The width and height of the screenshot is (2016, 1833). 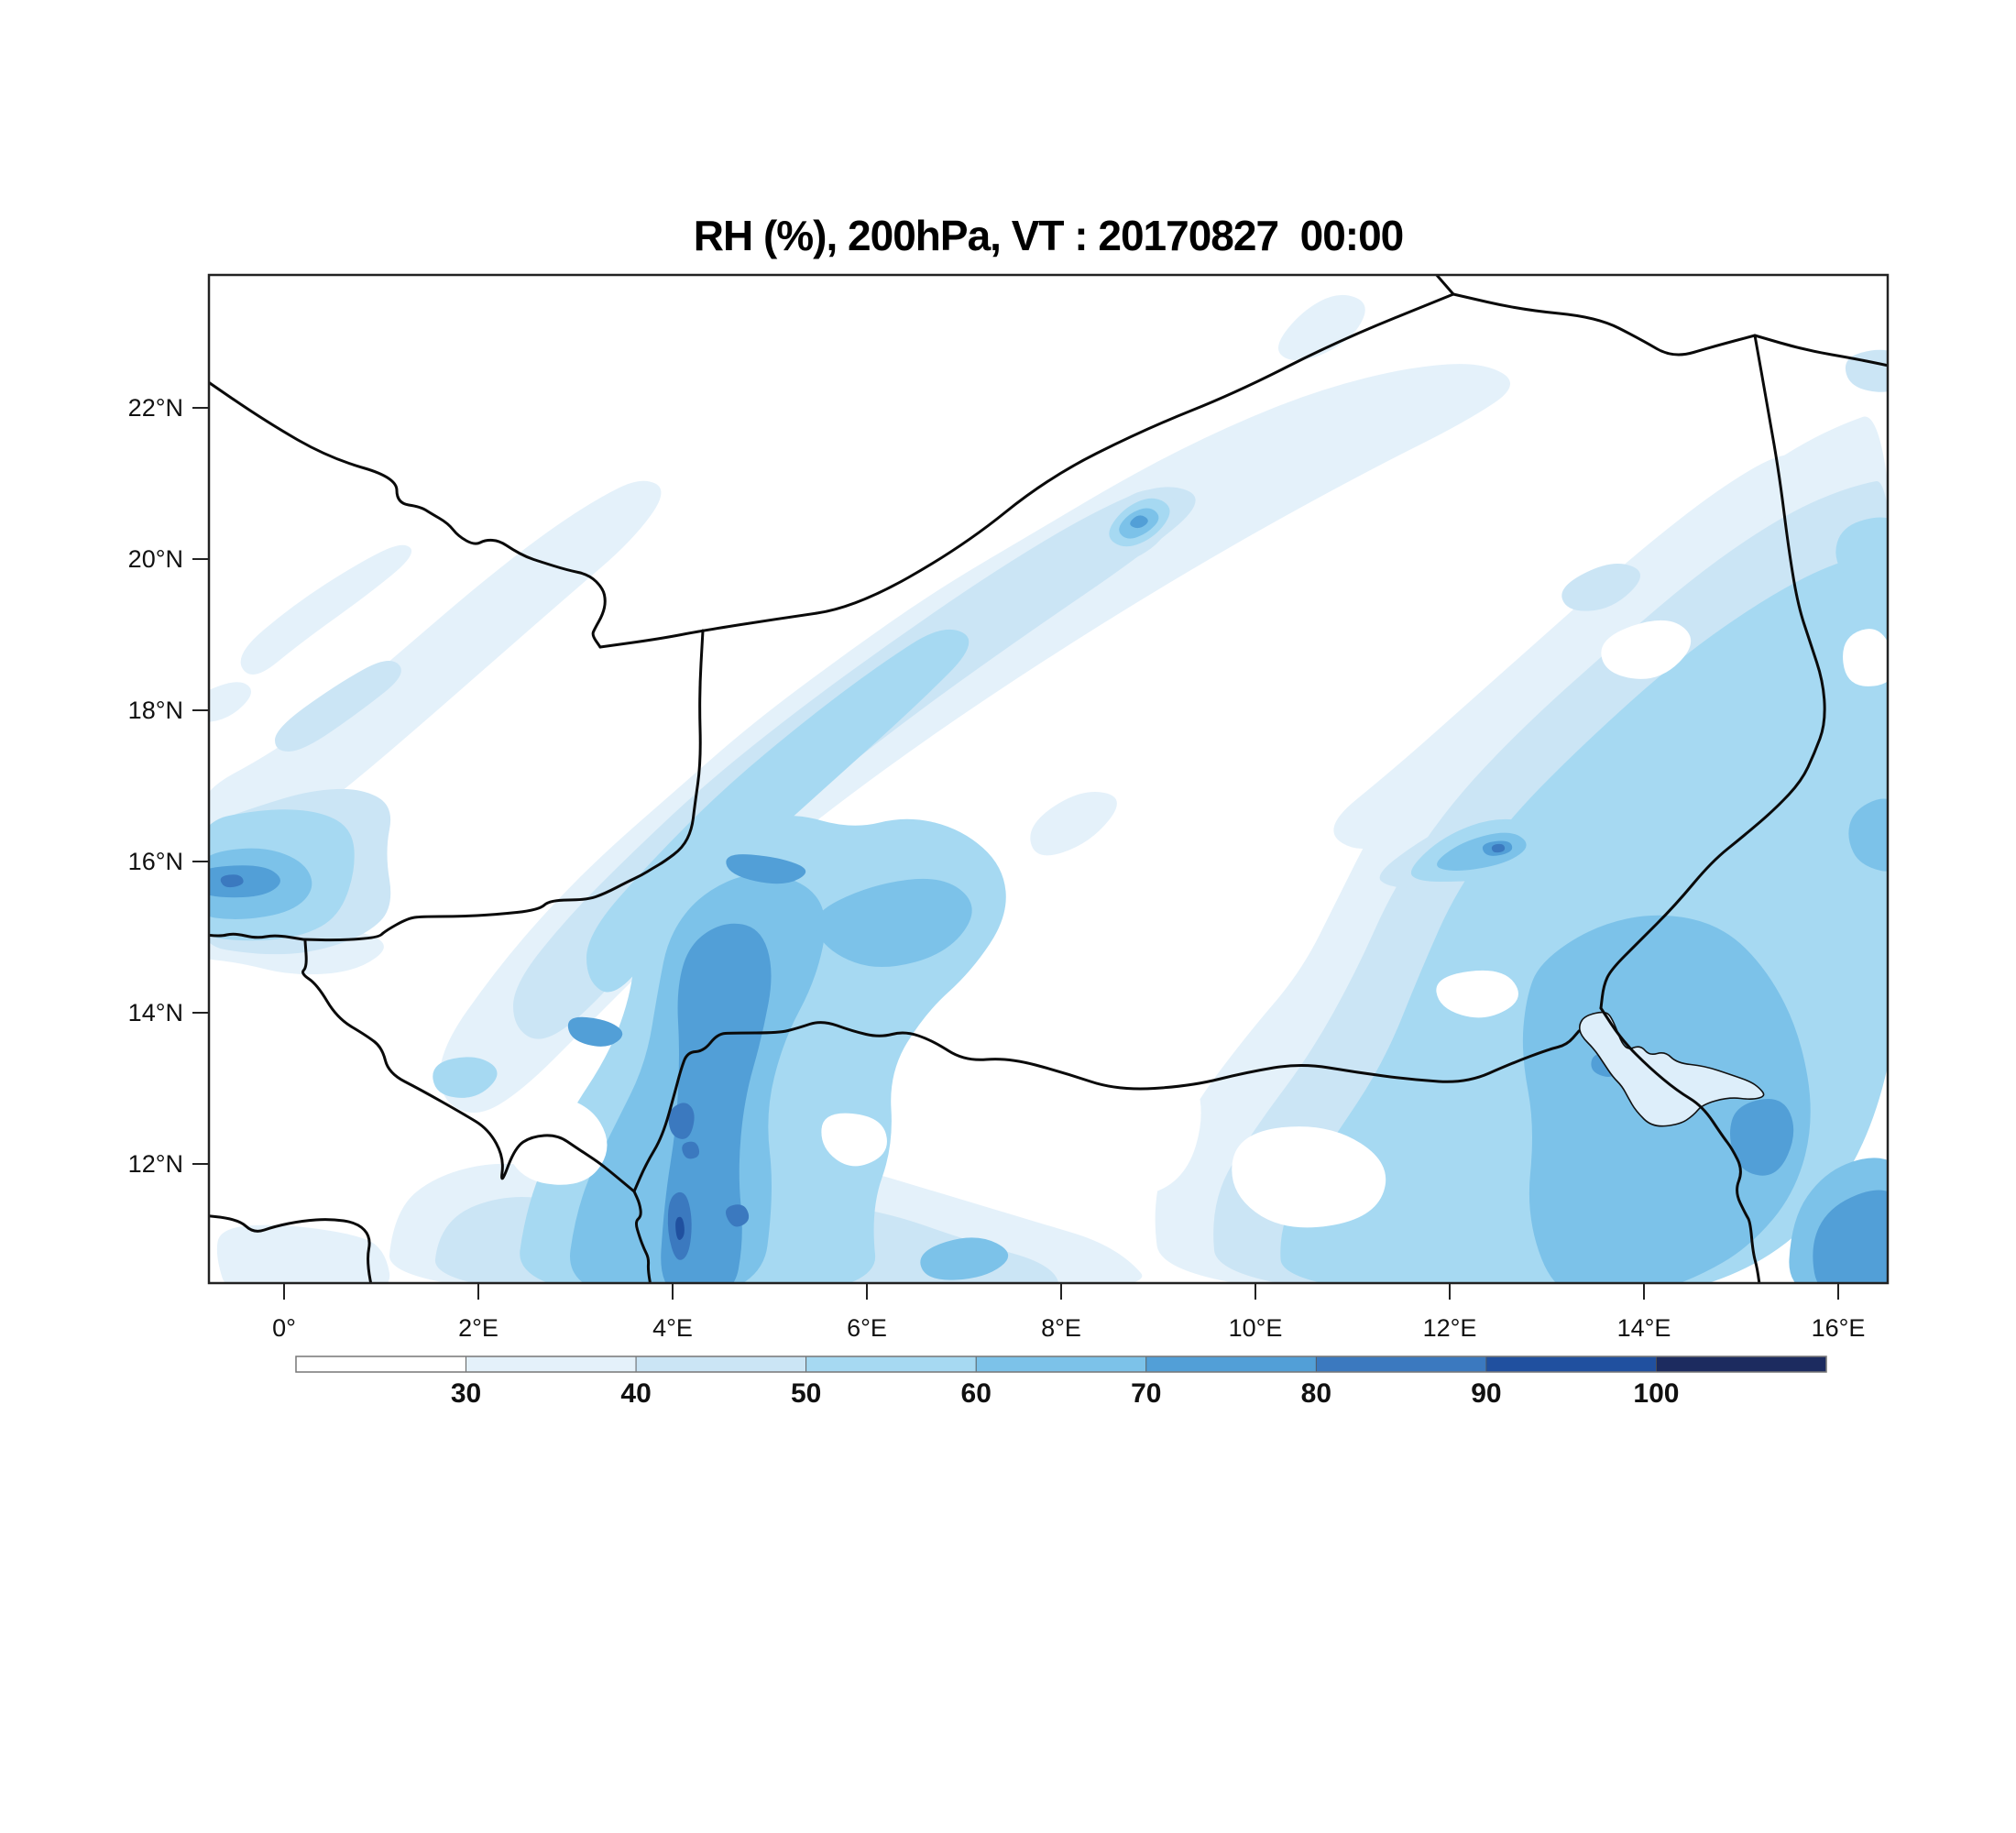 I want to click on mali-algeria-border, so click(x=408, y=514).